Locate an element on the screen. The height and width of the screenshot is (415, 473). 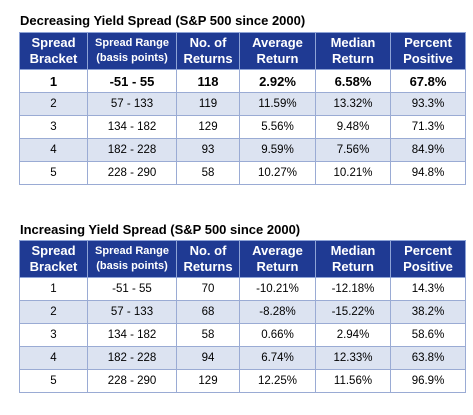
cell-median-return: 7.56% is located at coordinates (353, 150).